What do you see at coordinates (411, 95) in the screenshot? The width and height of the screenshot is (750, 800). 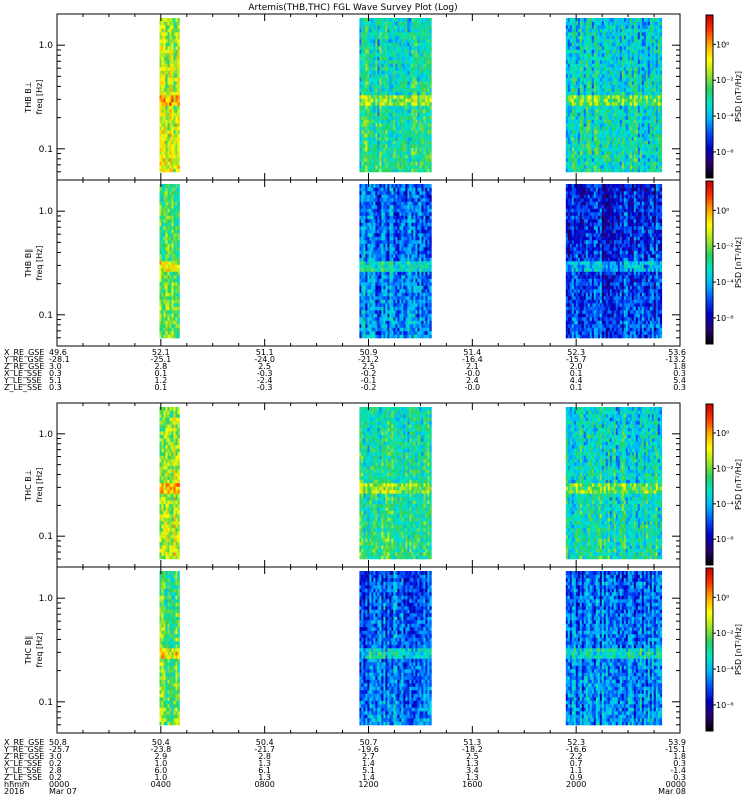 I see `spectrogram-cells` at bounding box center [411, 95].